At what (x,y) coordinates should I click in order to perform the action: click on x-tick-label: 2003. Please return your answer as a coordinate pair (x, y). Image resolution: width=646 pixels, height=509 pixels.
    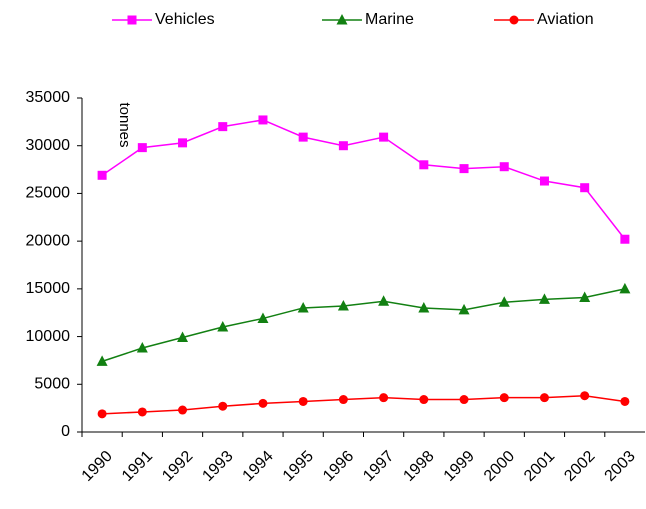
    Looking at the image, I should click on (620, 466).